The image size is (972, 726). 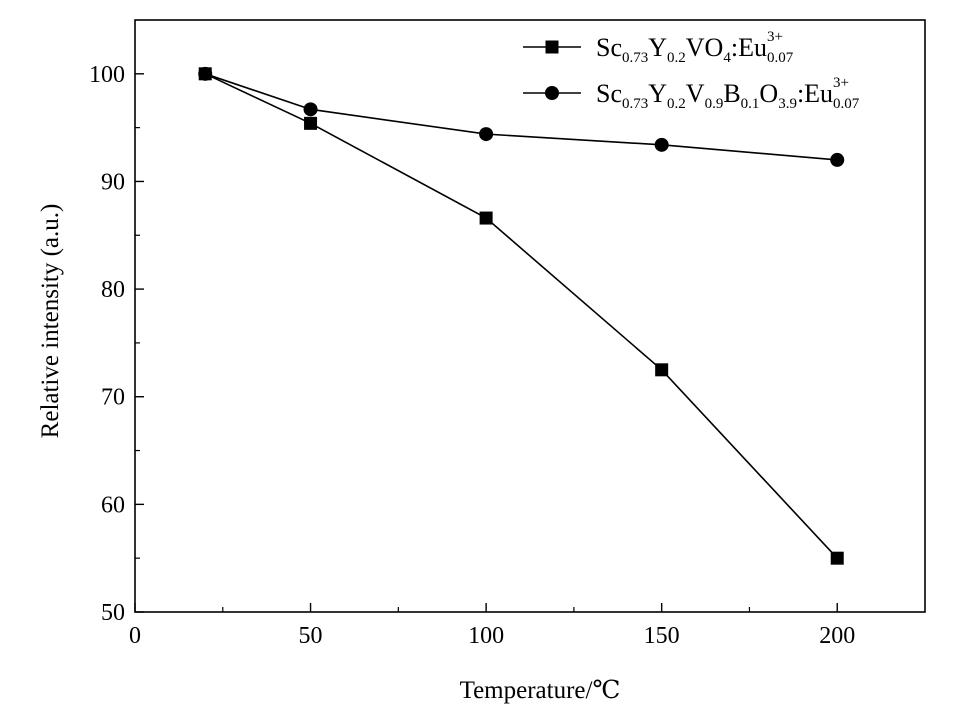 I want to click on y-axis-title: Relative intensity (a.u.), so click(x=50, y=321).